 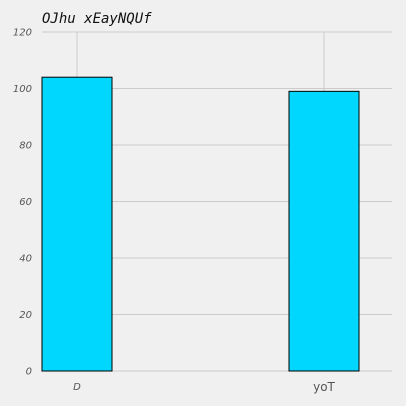 I want to click on chart-title: OJhu xEayNQUf, so click(x=97, y=19).